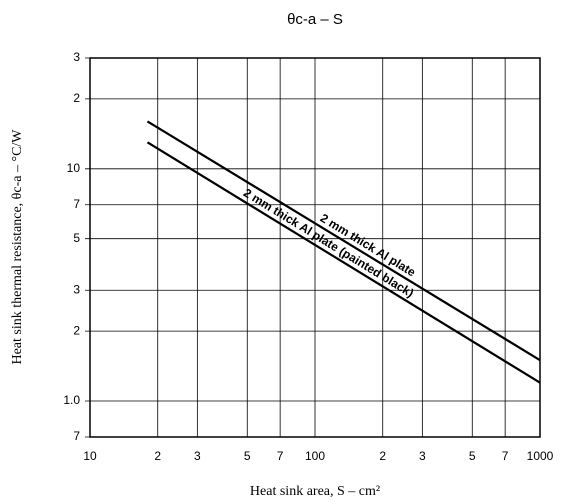 Image resolution: width=567 pixels, height=504 pixels. Describe the element at coordinates (315, 19) in the screenshot. I see `chart-title: θc-a – S` at that location.